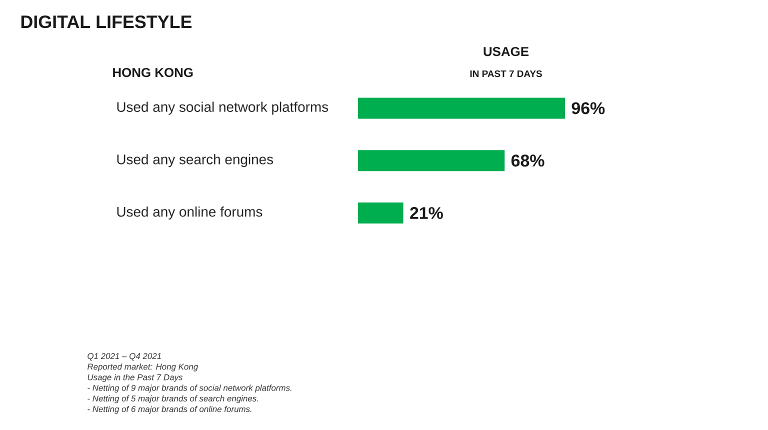 The image size is (768, 430). What do you see at coordinates (426, 213) in the screenshot?
I see `data-label: 21%` at bounding box center [426, 213].